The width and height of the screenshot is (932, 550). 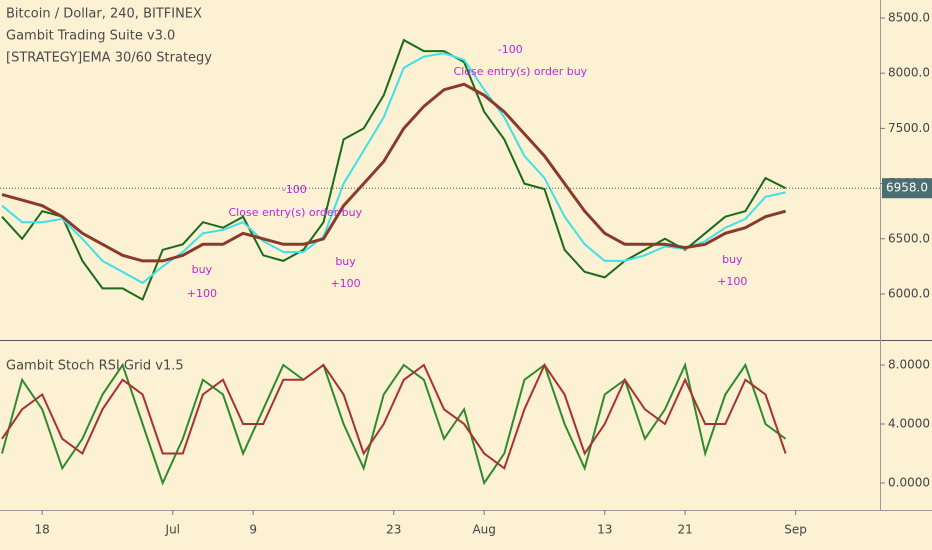 What do you see at coordinates (909, 128) in the screenshot?
I see `y-tick-label: 7500.0` at bounding box center [909, 128].